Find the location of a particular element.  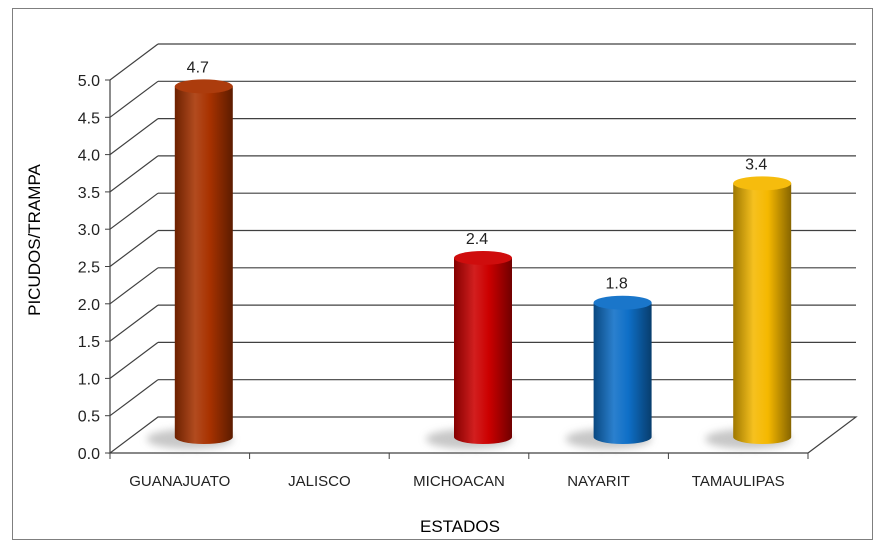

y-tick-labels: 0.0 0.5 1.0 1.5 2.0 2.5 3.0 3.5 4.0 4.5 5.0 is located at coordinates (89, 268).